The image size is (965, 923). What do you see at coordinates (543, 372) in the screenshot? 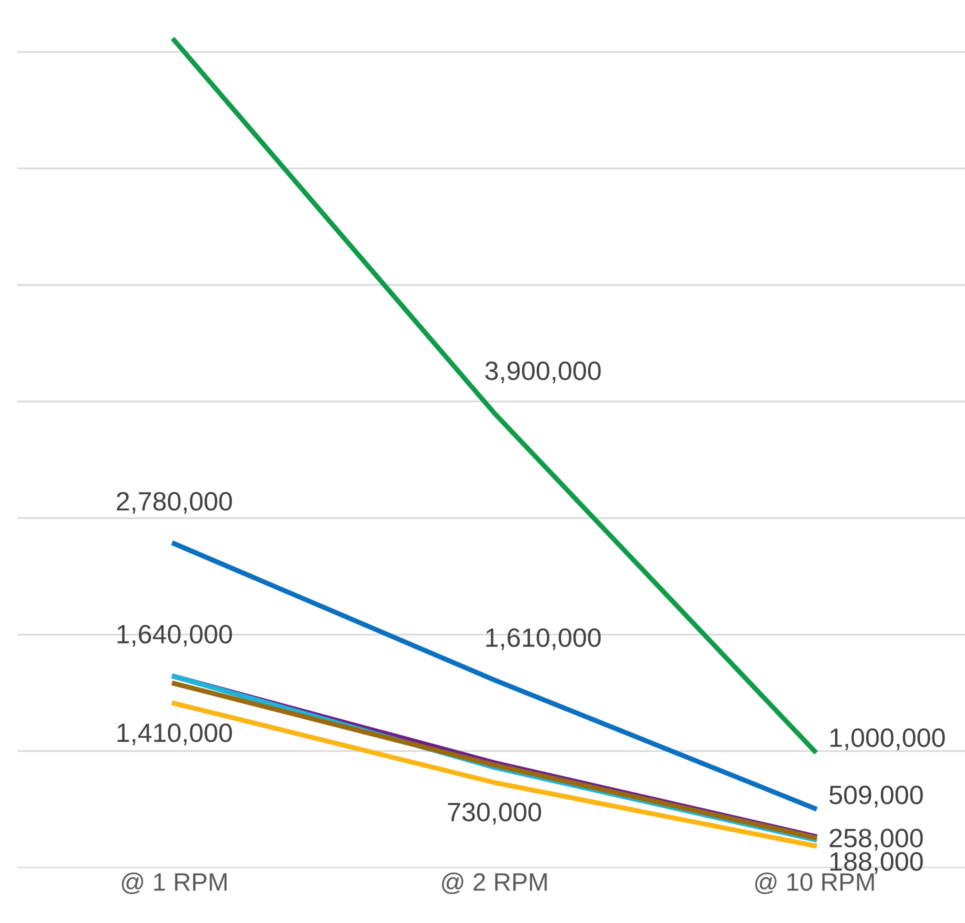
I see `data-label: 3,900,000` at bounding box center [543, 372].